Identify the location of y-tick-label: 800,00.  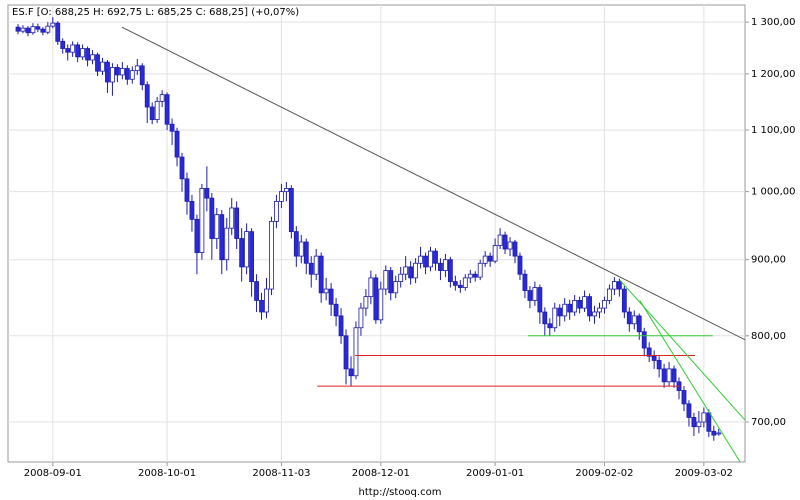
(768, 336).